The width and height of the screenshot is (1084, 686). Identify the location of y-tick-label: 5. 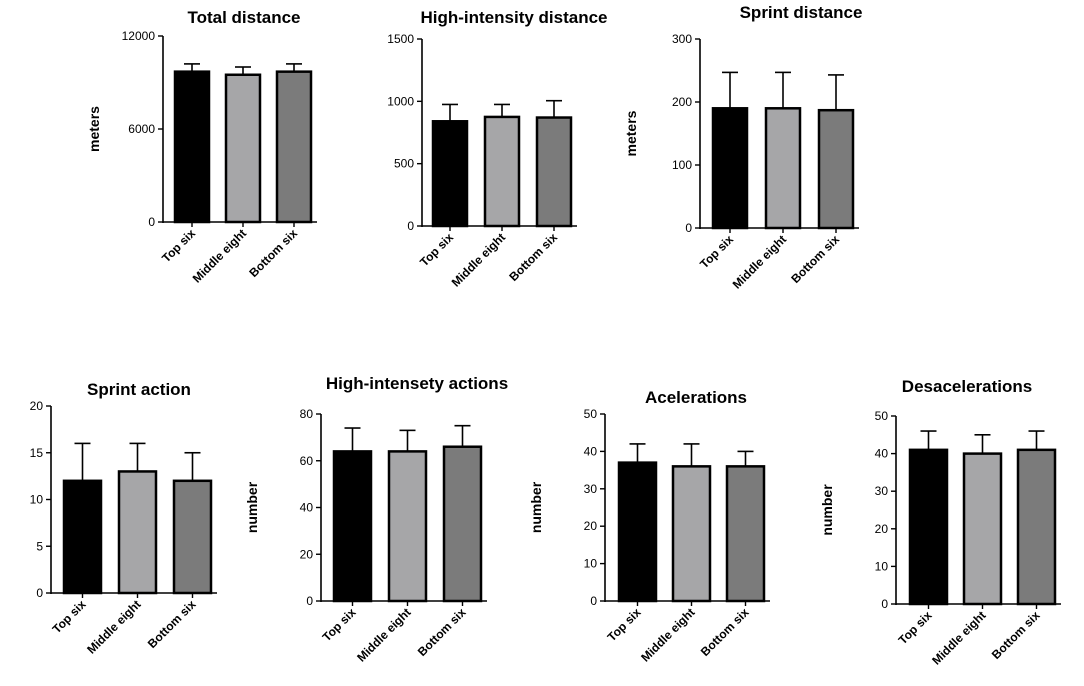
(39, 546).